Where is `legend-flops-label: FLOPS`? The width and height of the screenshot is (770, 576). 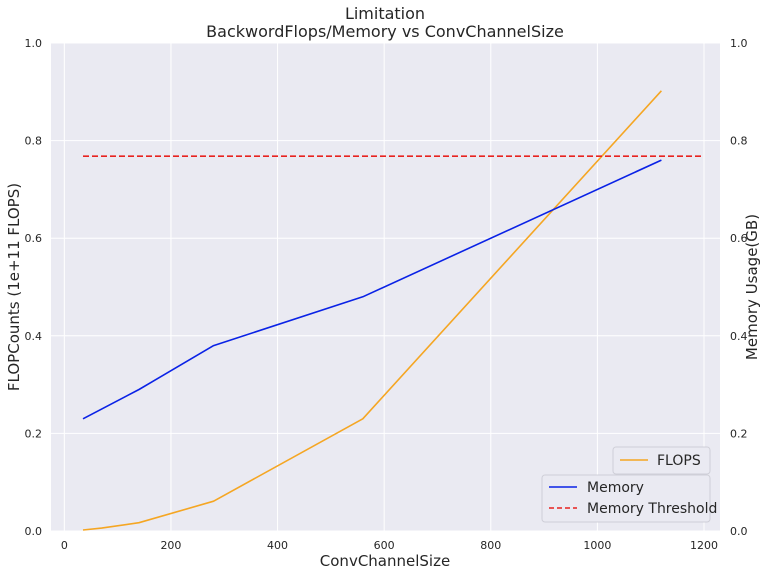 legend-flops-label: FLOPS is located at coordinates (679, 461).